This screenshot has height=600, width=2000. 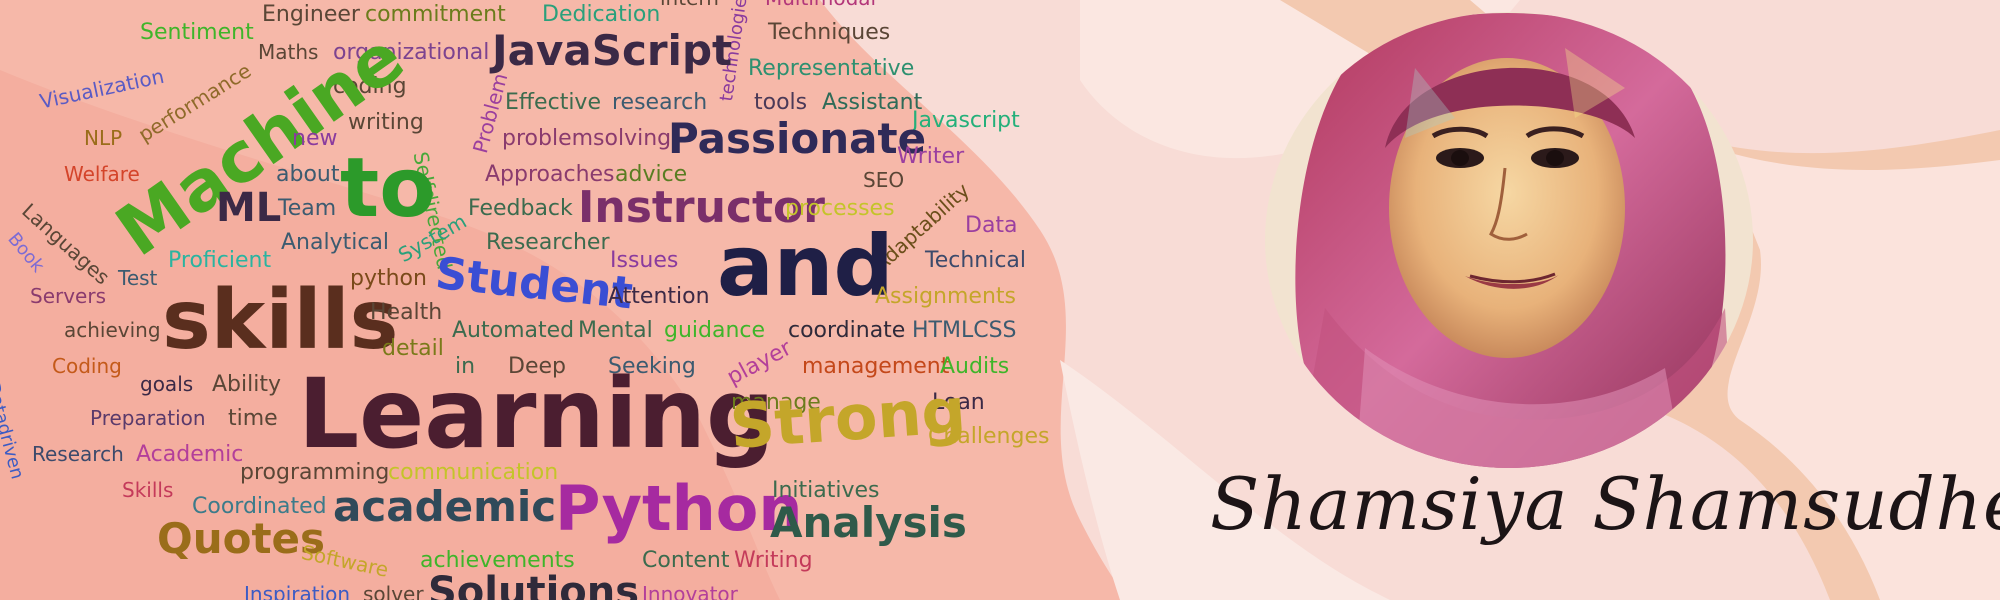 I want to click on cloud-word: HTMLCSS, so click(x=964, y=330).